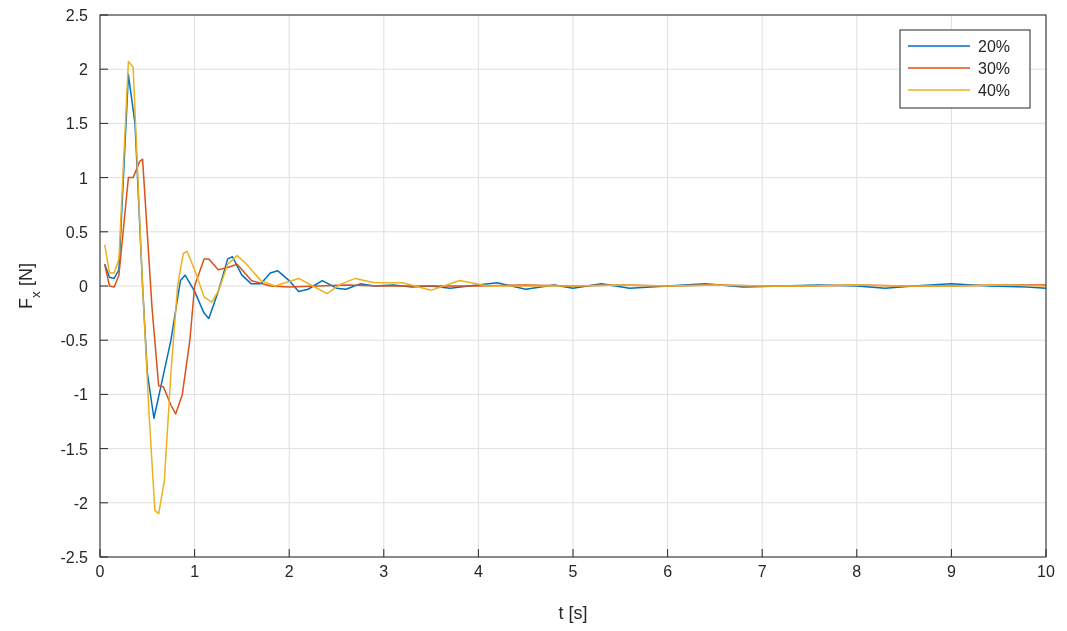 This screenshot has width=1067, height=631. What do you see at coordinates (84, 70) in the screenshot?
I see `y-tick-label: 2` at bounding box center [84, 70].